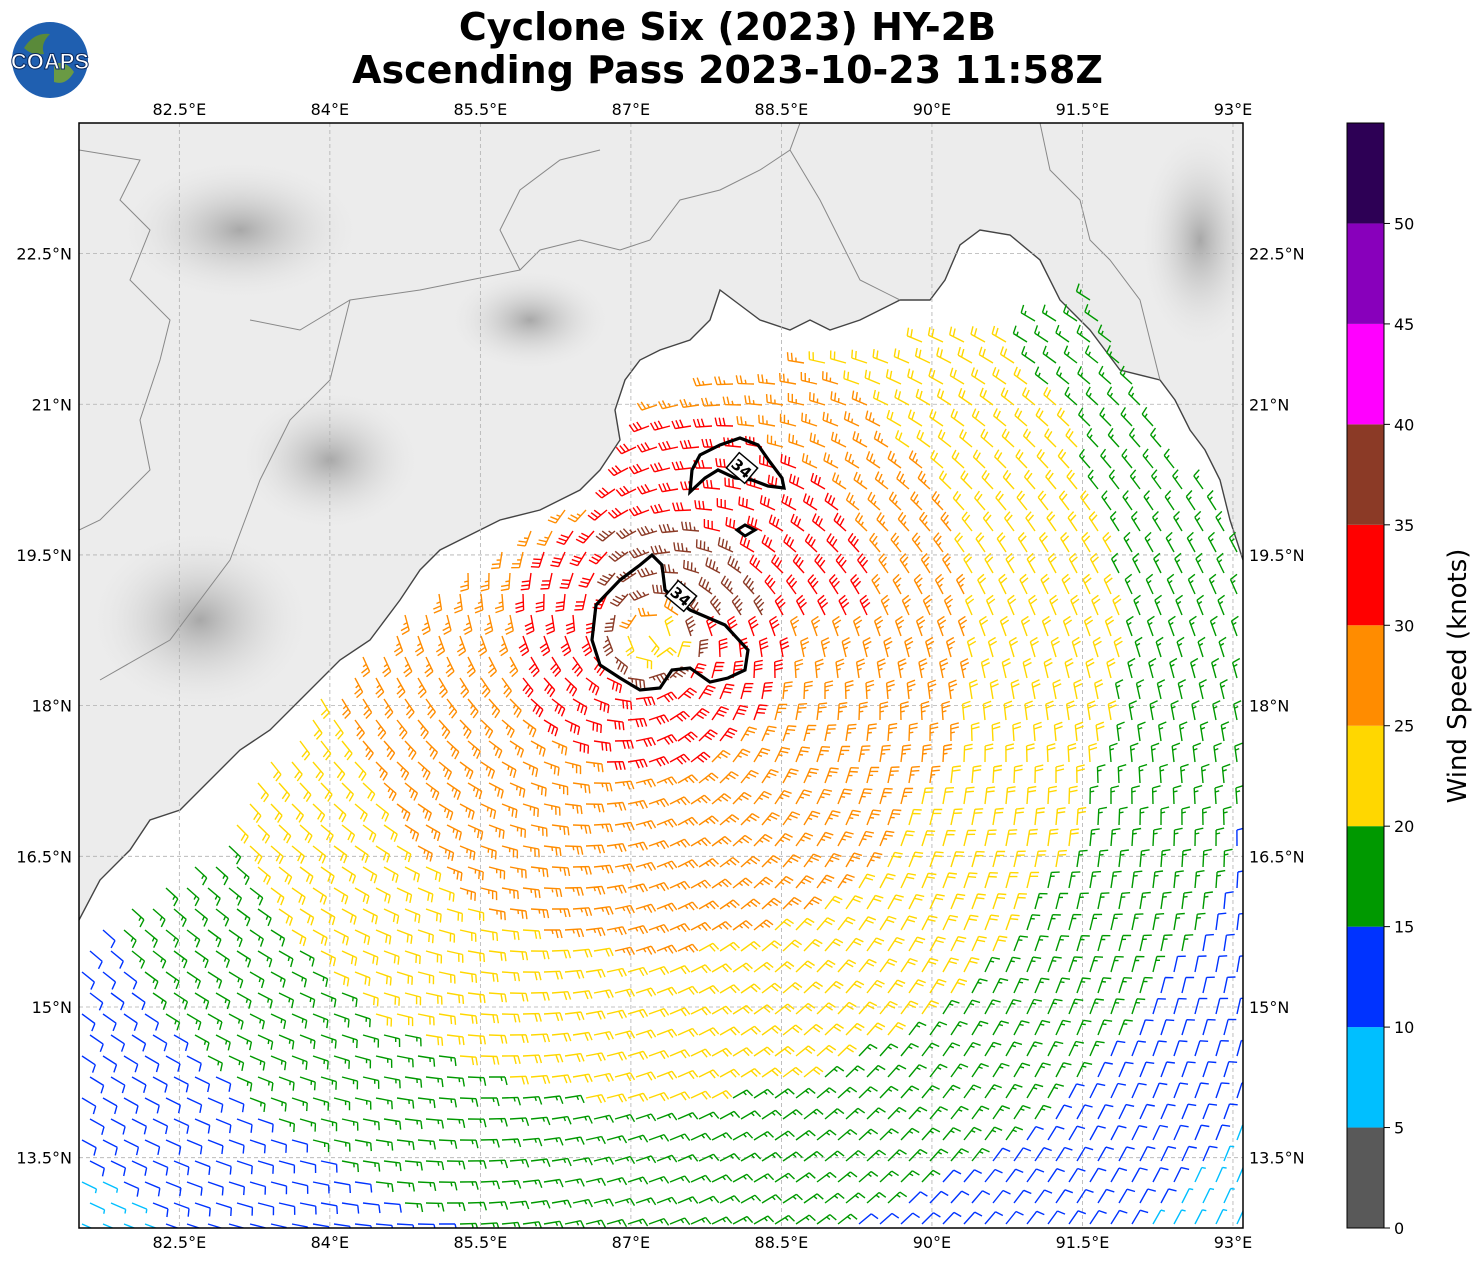  I want to click on lon-tick-label-bottom: 85.5°E, so click(481, 1242).